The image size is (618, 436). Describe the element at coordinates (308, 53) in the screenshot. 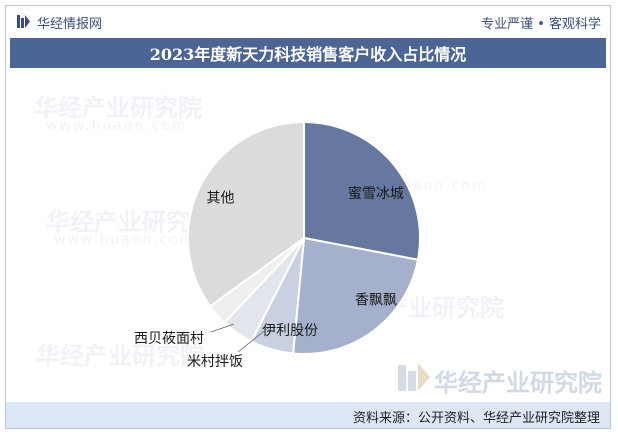

I see `chart-title: 2023年度新天力科技销售客户收入占比情况` at that location.